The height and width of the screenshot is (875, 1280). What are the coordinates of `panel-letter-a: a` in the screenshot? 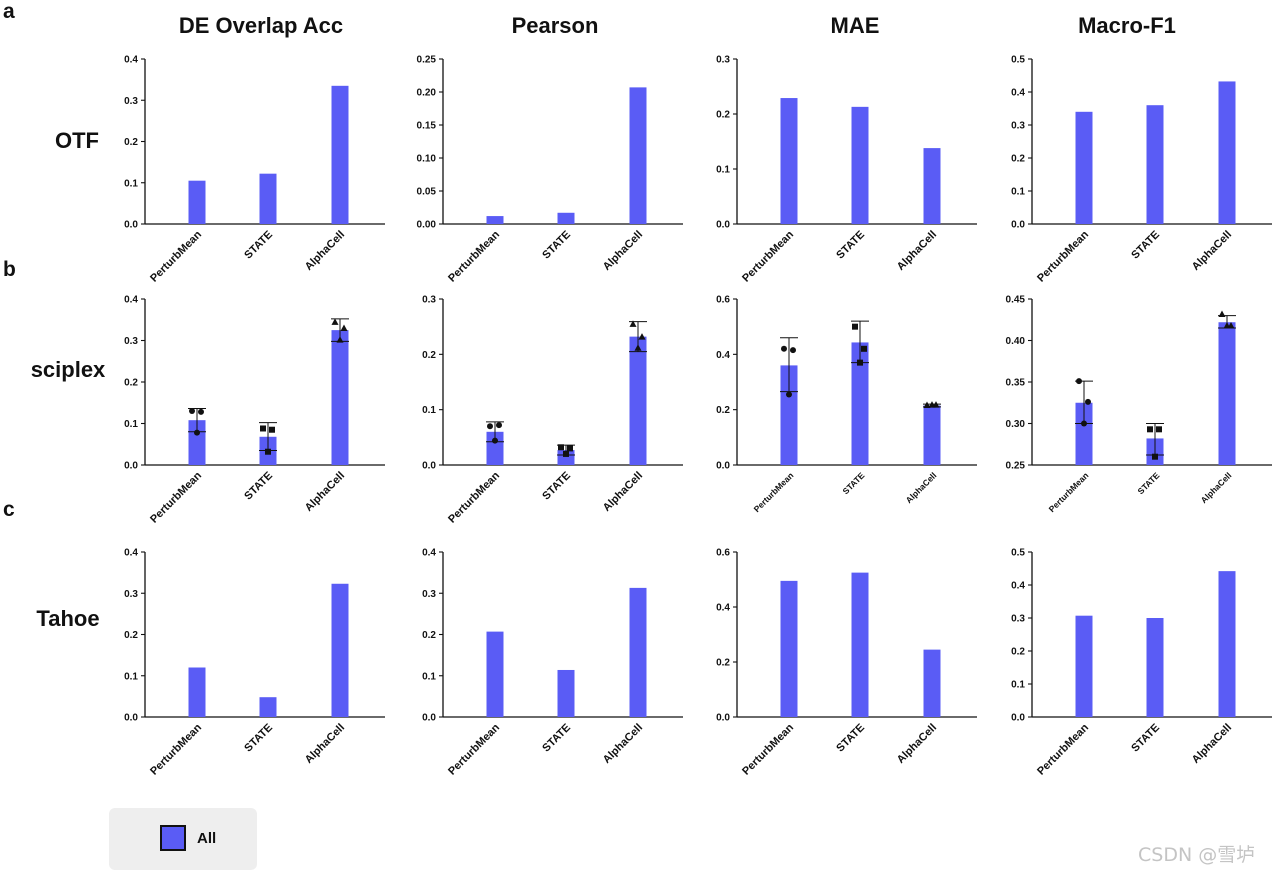 It's located at (9, 11).